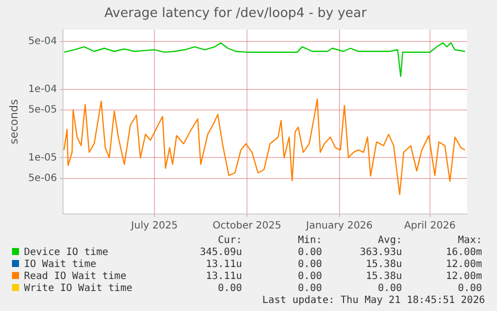 The height and width of the screenshot is (311, 497). I want to click on text: Min:, so click(309, 241).